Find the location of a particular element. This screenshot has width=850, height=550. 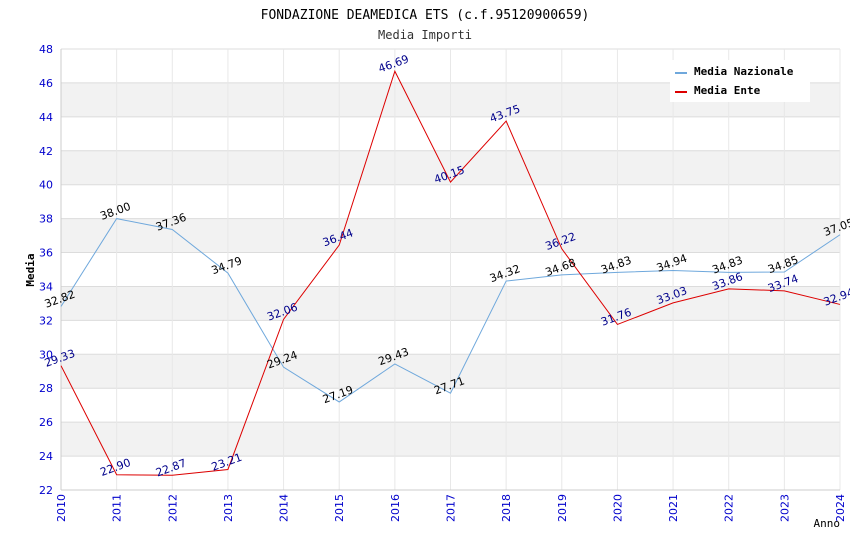

x-tick-label: 2010 is located at coordinates (61, 508).